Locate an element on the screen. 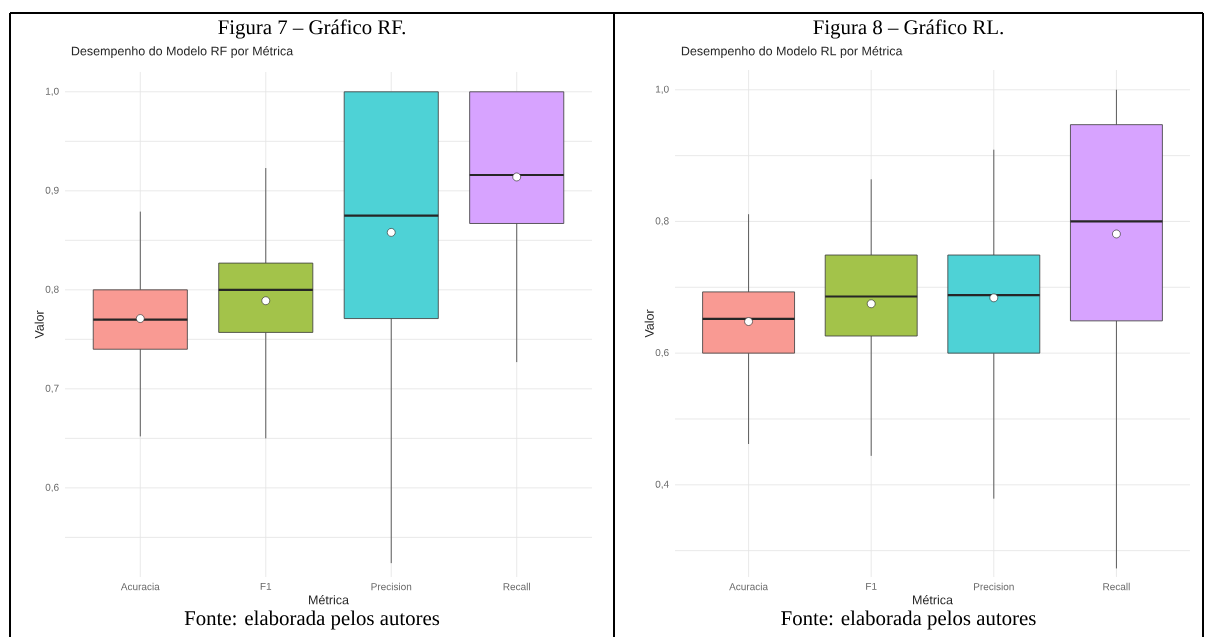 This screenshot has width=1205, height=637. y-tick-label: 0,9 is located at coordinates (52, 190).